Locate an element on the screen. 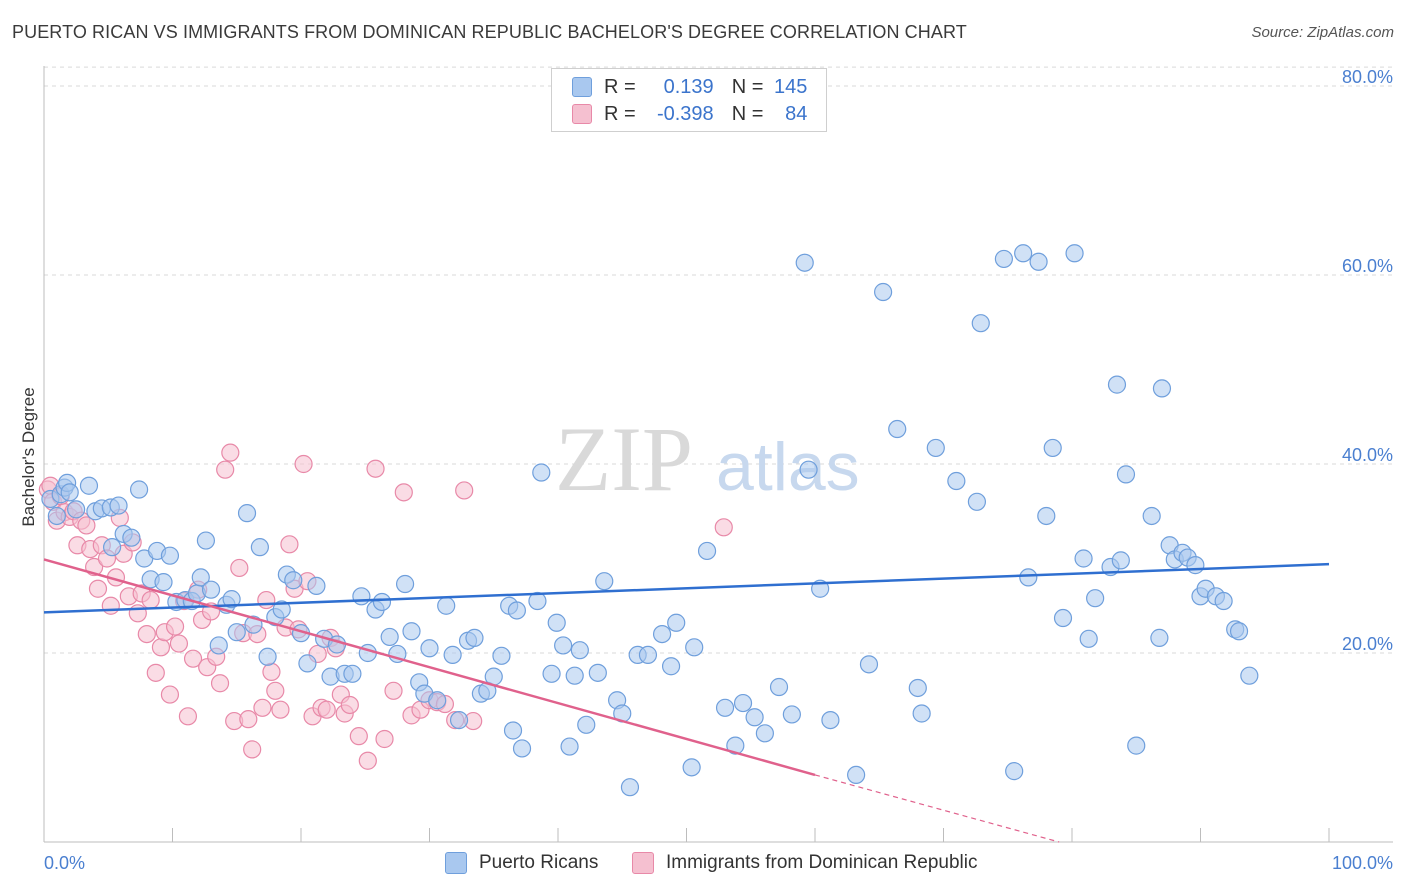 This screenshot has width=1406, height=892. bottom-legend-dominican: Immigrants from Dominican Republic is located at coordinates (805, 863).